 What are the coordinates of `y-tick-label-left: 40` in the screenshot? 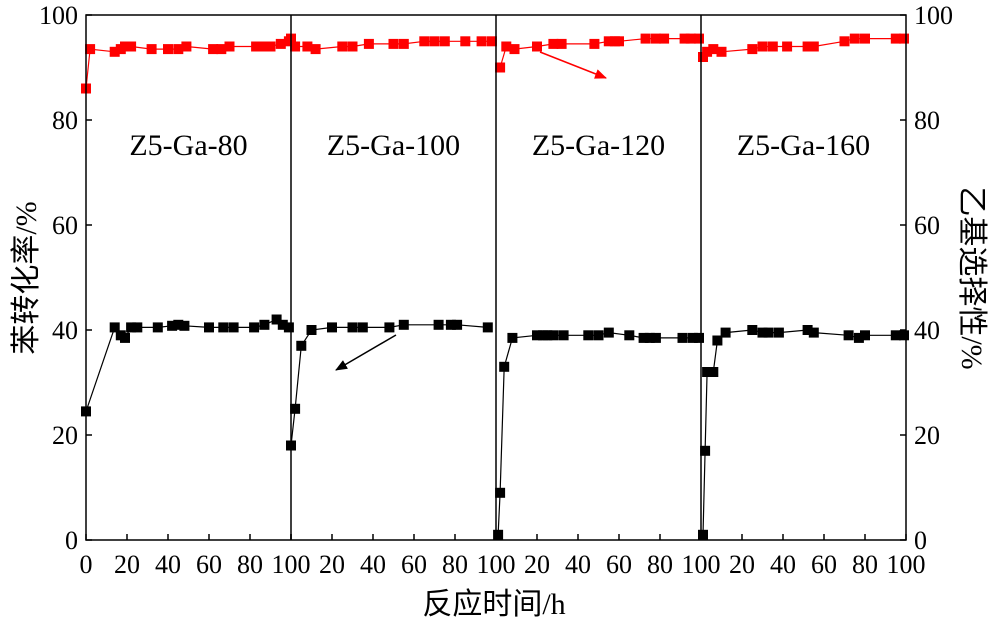 It's located at (65, 330).